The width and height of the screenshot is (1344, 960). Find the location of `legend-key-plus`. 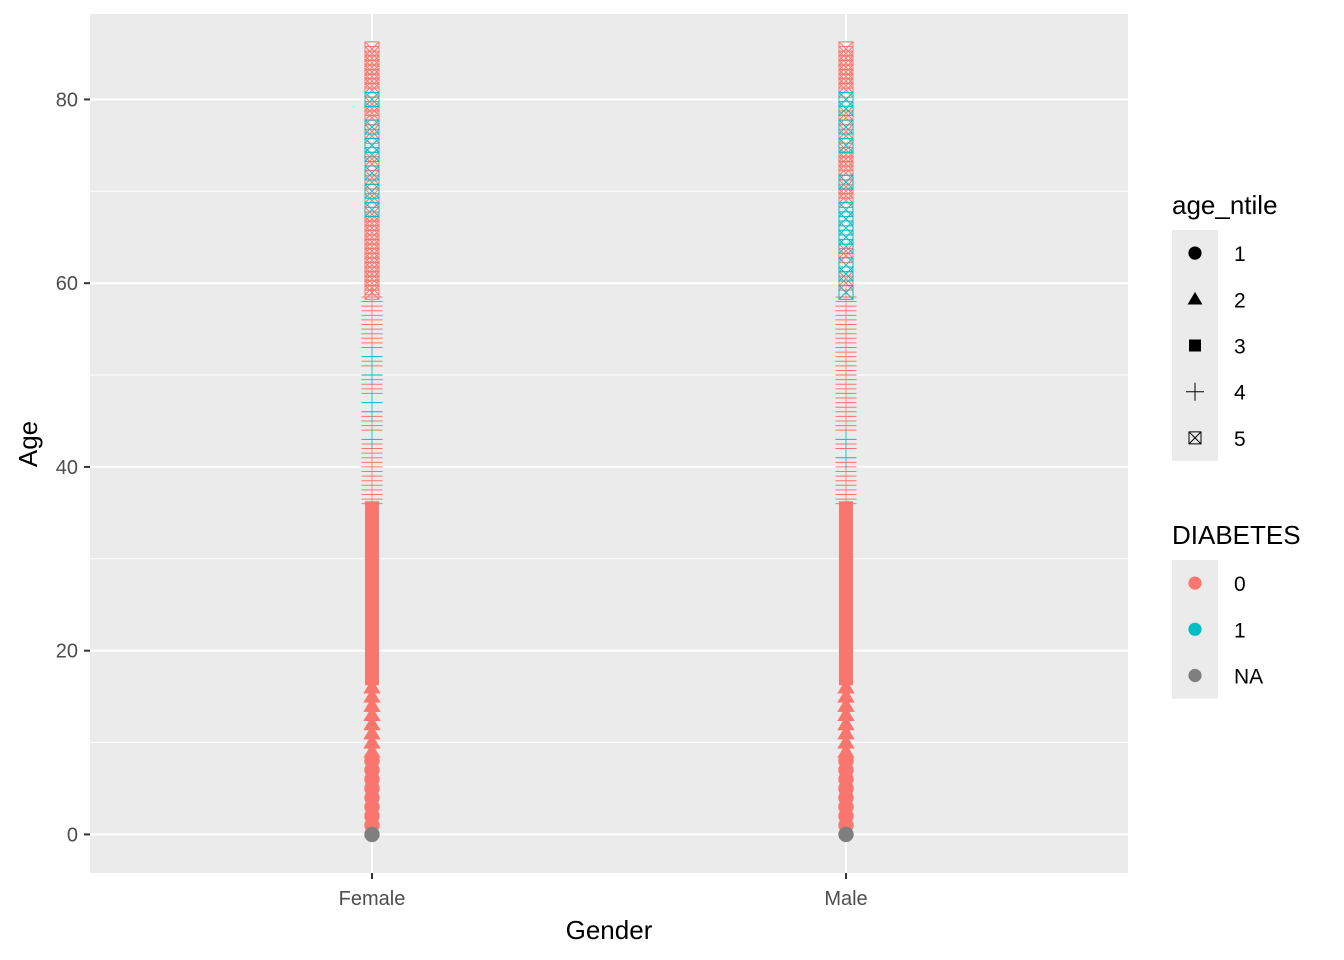

legend-key-plus is located at coordinates (1195, 391).